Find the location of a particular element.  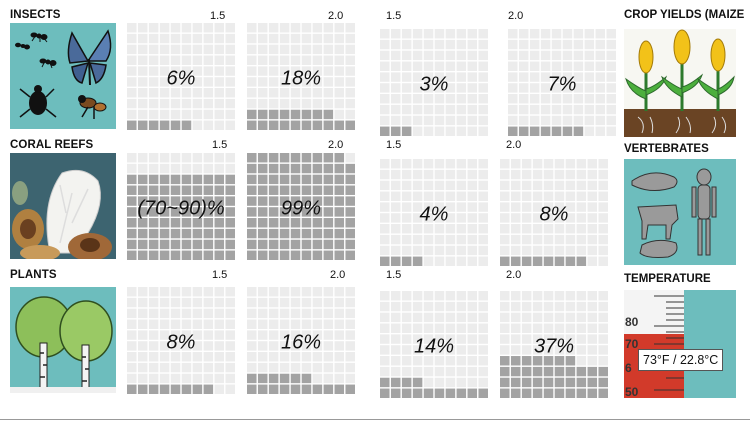

scenario-label-insects-1-5: 1.5 is located at coordinates (218, 16).